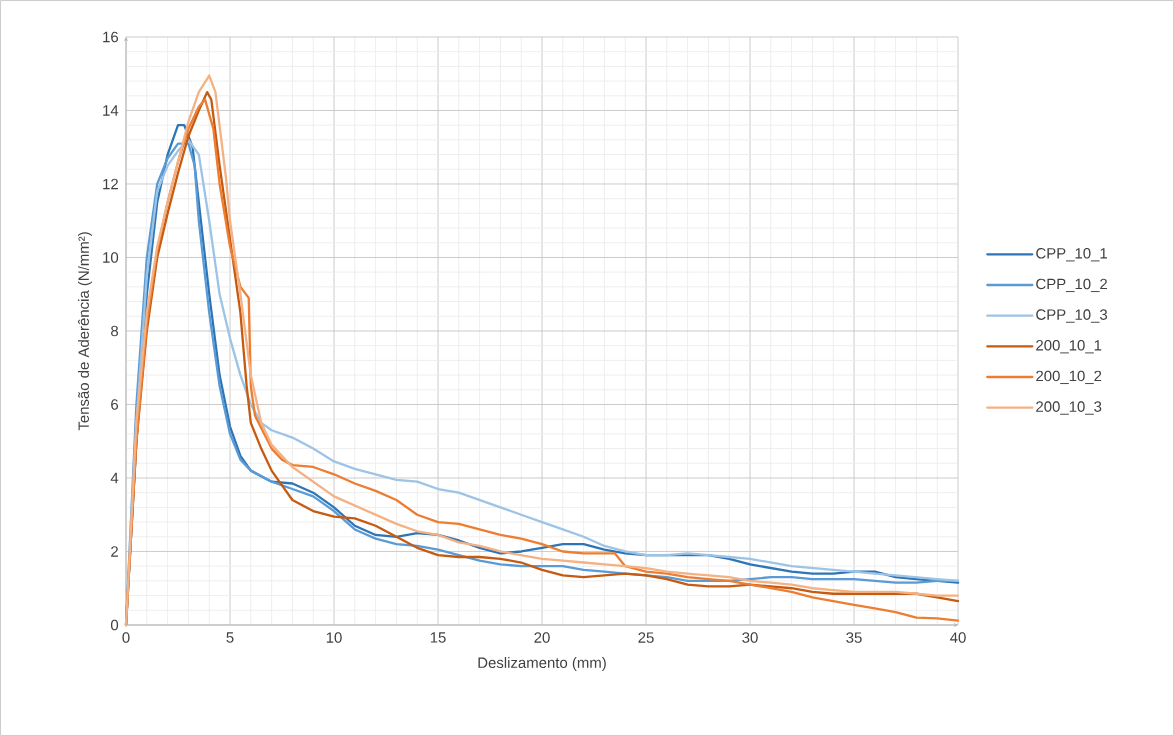  Describe the element at coordinates (111, 110) in the screenshot. I see `y-tick-label: 14` at that location.